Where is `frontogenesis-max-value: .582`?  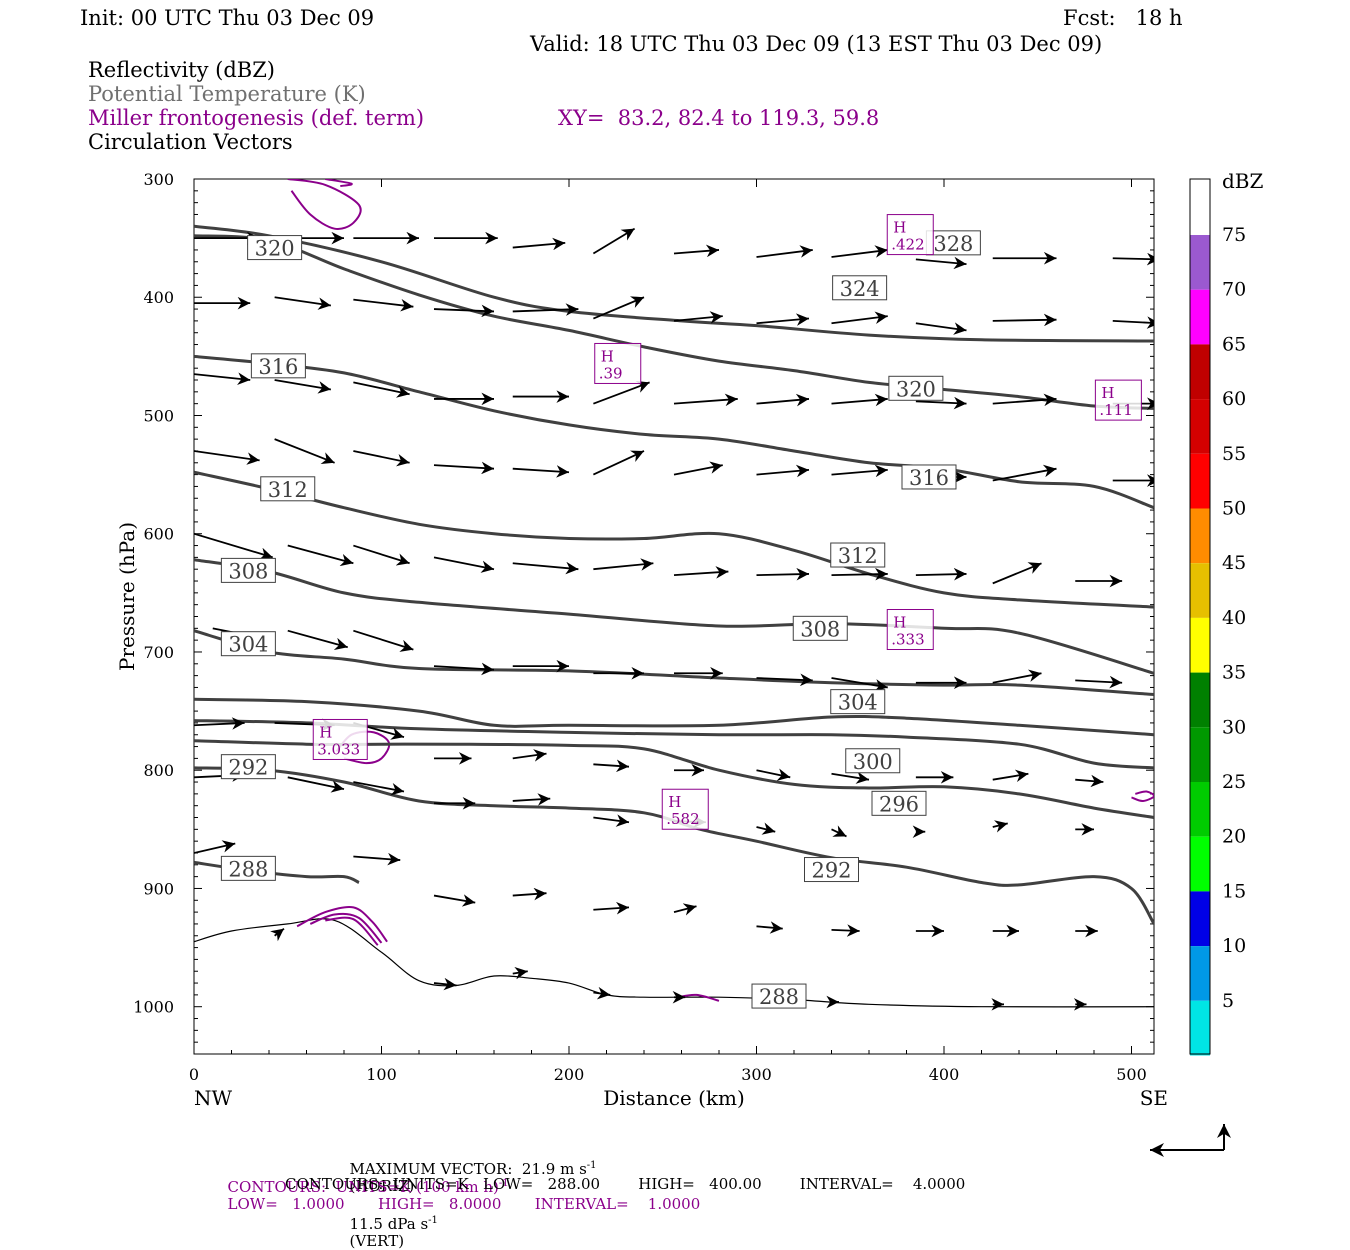 frontogenesis-max-value: .582 is located at coordinates (682, 819).